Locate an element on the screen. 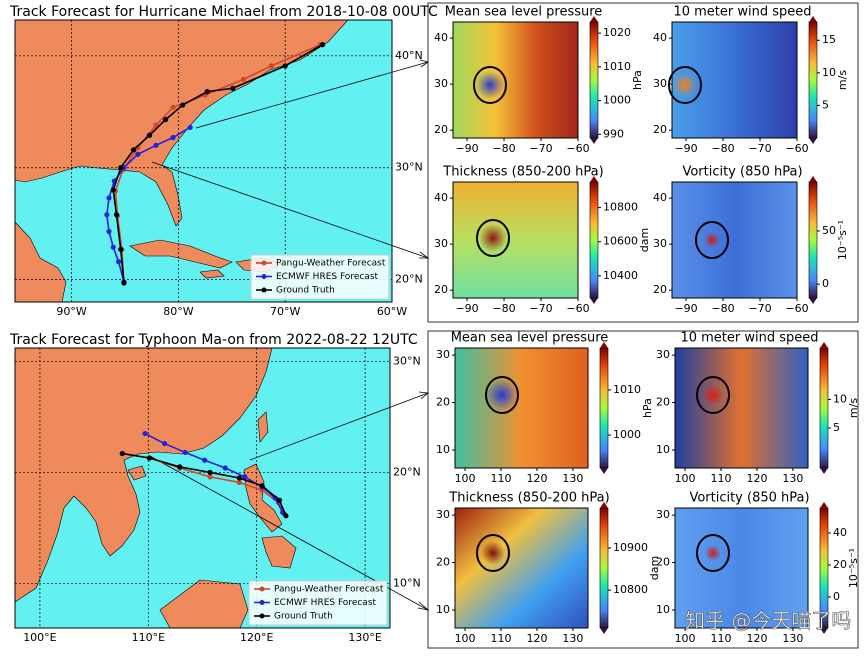  colorbar-tick-label: 40 is located at coordinates (840, 532).